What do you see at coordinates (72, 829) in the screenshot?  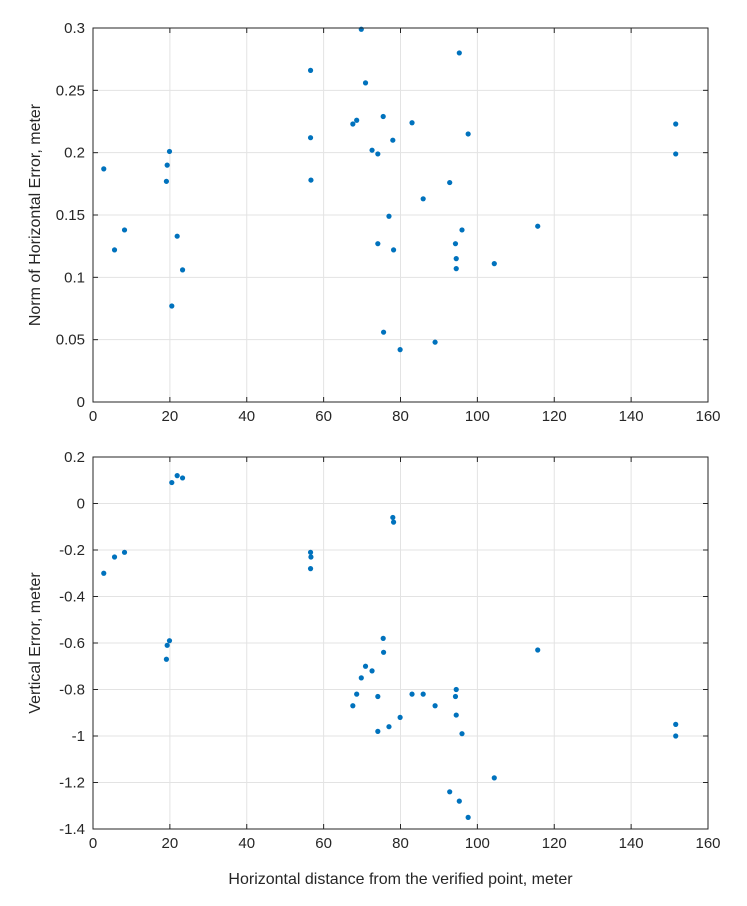 I see `y-tick-label: -1.4` at bounding box center [72, 829].